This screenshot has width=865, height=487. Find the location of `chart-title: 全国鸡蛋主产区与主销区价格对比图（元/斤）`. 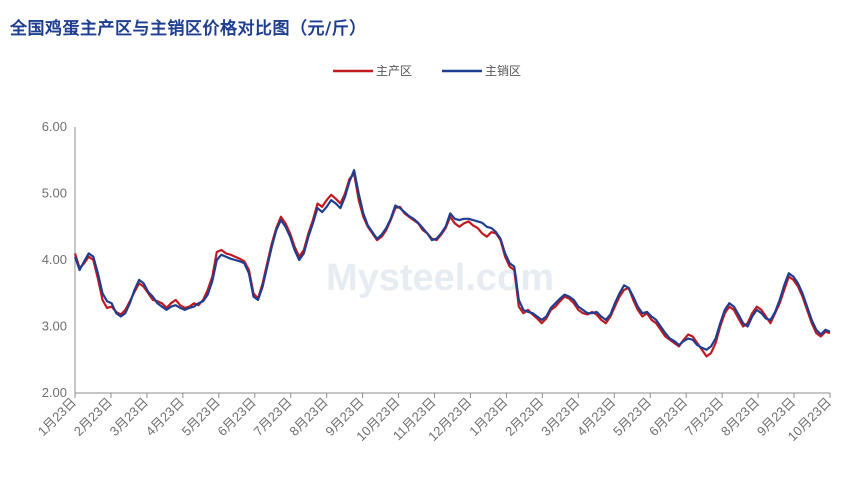

chart-title: 全国鸡蛋主产区与主销区价格对比图（元/斤） is located at coordinates (188, 29).